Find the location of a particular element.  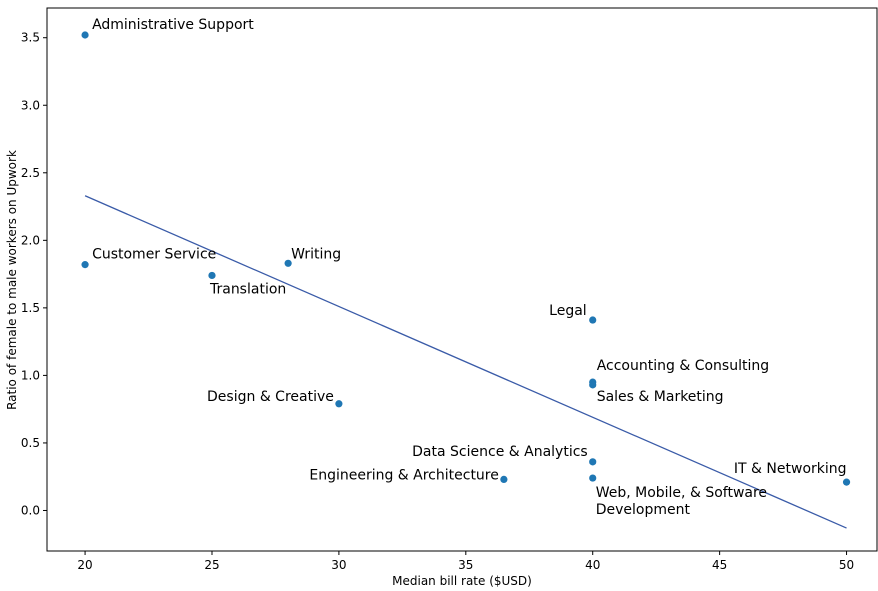

point-label: Sales & Marketing is located at coordinates (660, 397).